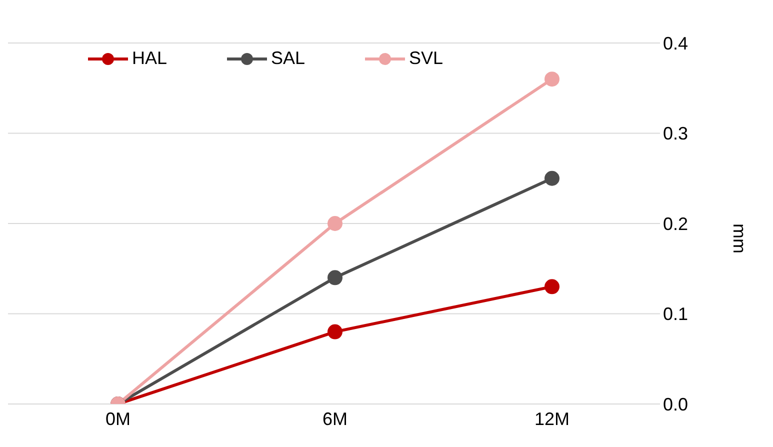 Image resolution: width=773 pixels, height=447 pixels. I want to click on x-tick-label: 0M, so click(118, 418).